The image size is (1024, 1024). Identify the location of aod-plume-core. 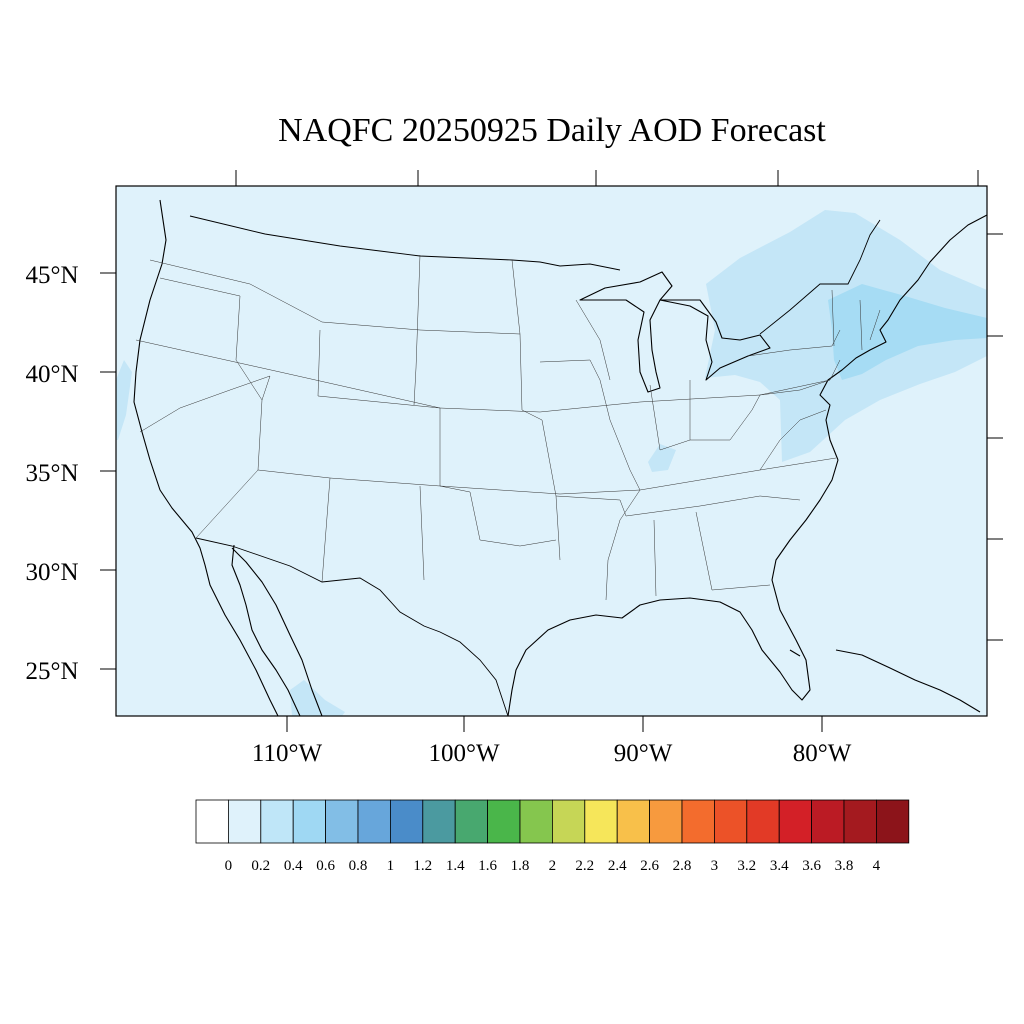
(907, 332).